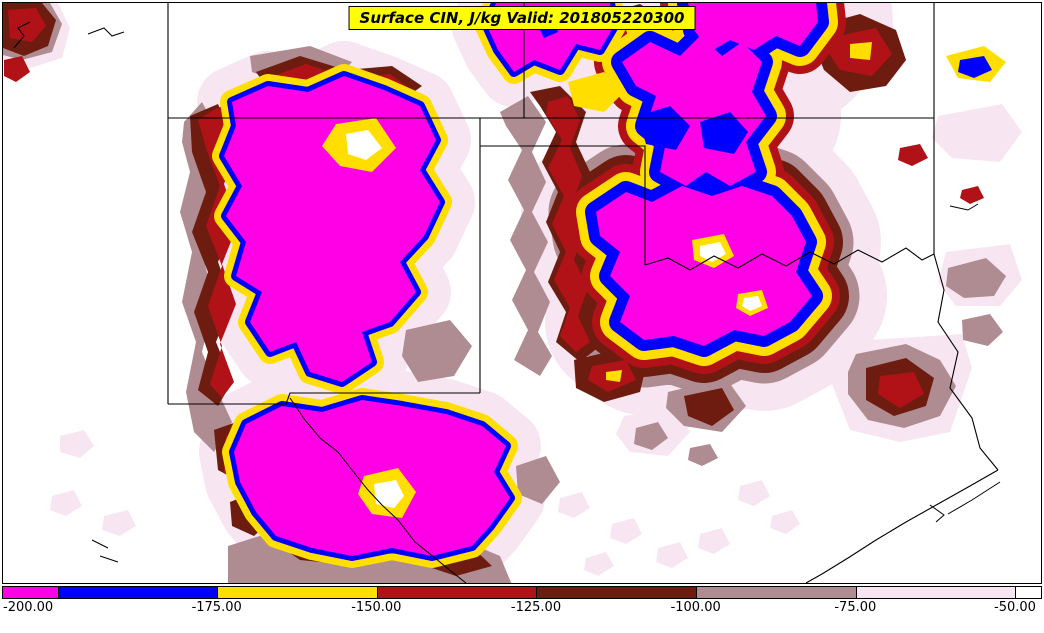 The height and width of the screenshot is (633, 1044). Describe the element at coordinates (378, 490) in the screenshot. I see `rio-grande-river` at that location.